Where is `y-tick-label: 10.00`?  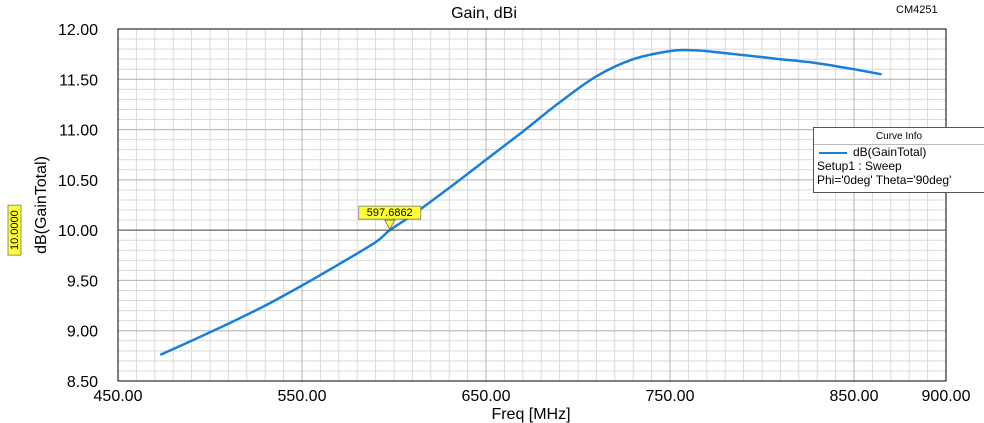 y-tick-label: 10.00 is located at coordinates (78, 231).